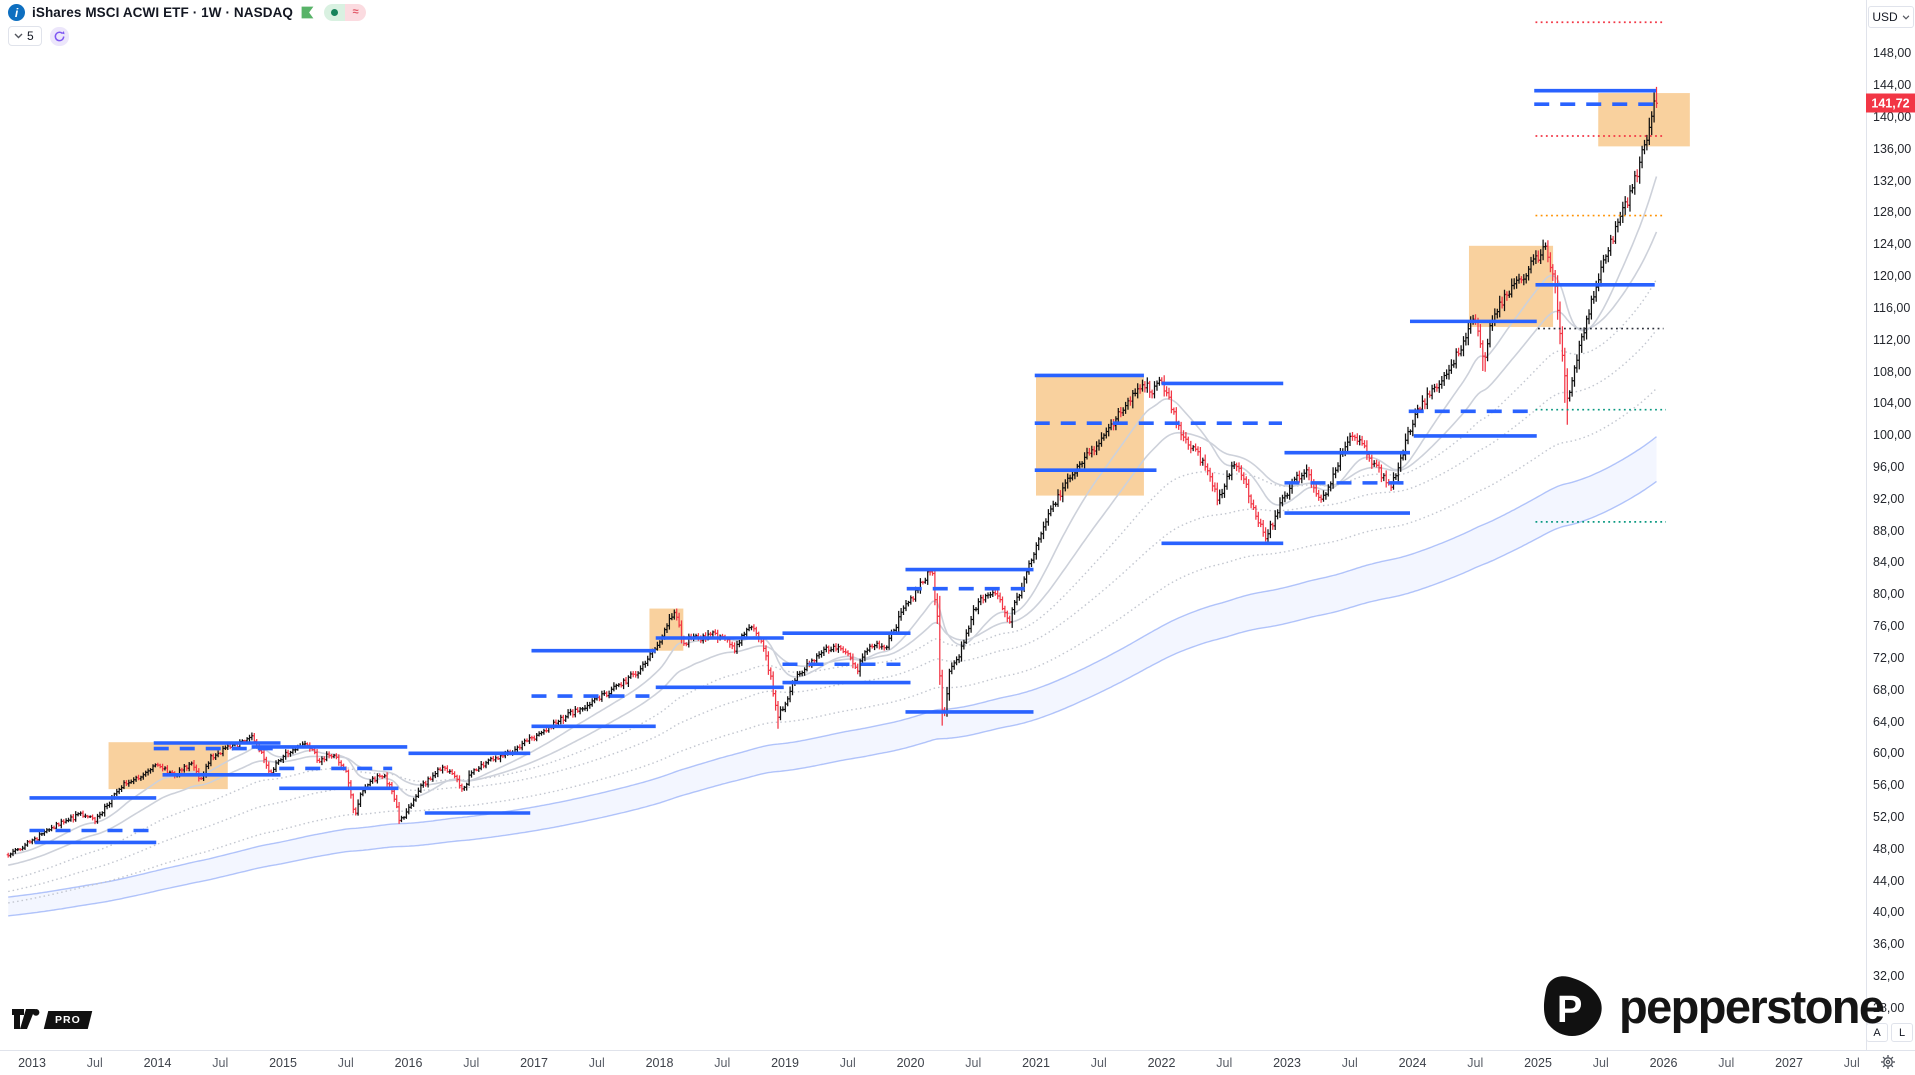  What do you see at coordinates (1889, 912) in the screenshot?
I see `price-tick-label: 40,00` at bounding box center [1889, 912].